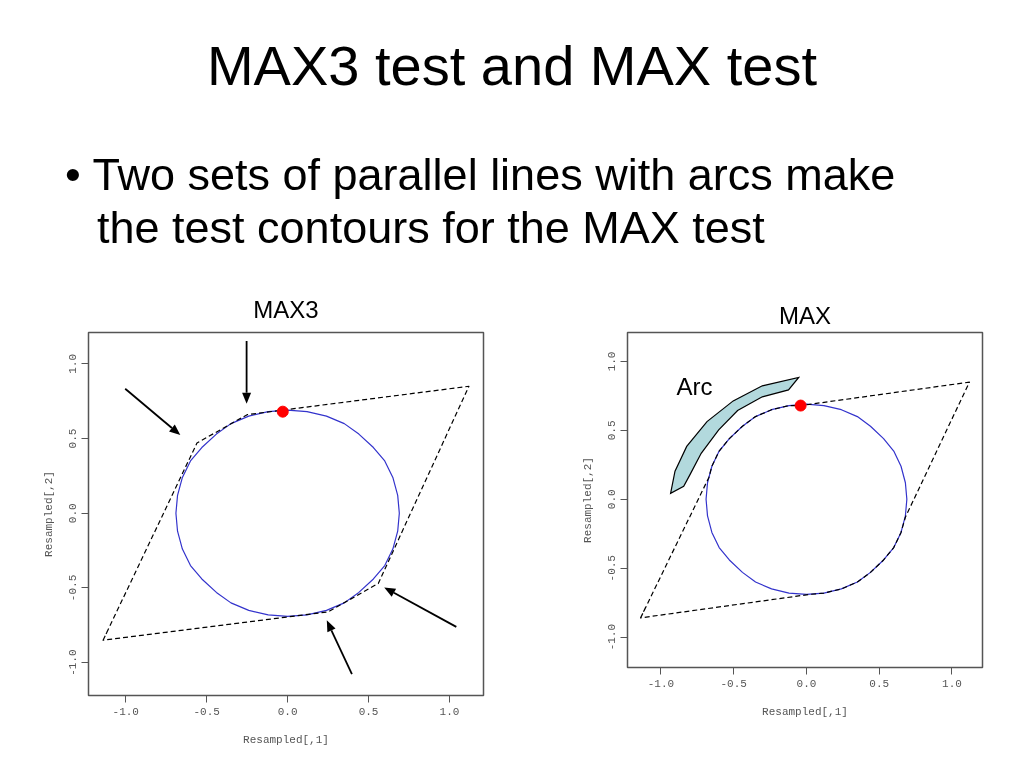 The height and width of the screenshot is (768, 1024). Describe the element at coordinates (694, 386) in the screenshot. I see `annotation: Arc` at that location.